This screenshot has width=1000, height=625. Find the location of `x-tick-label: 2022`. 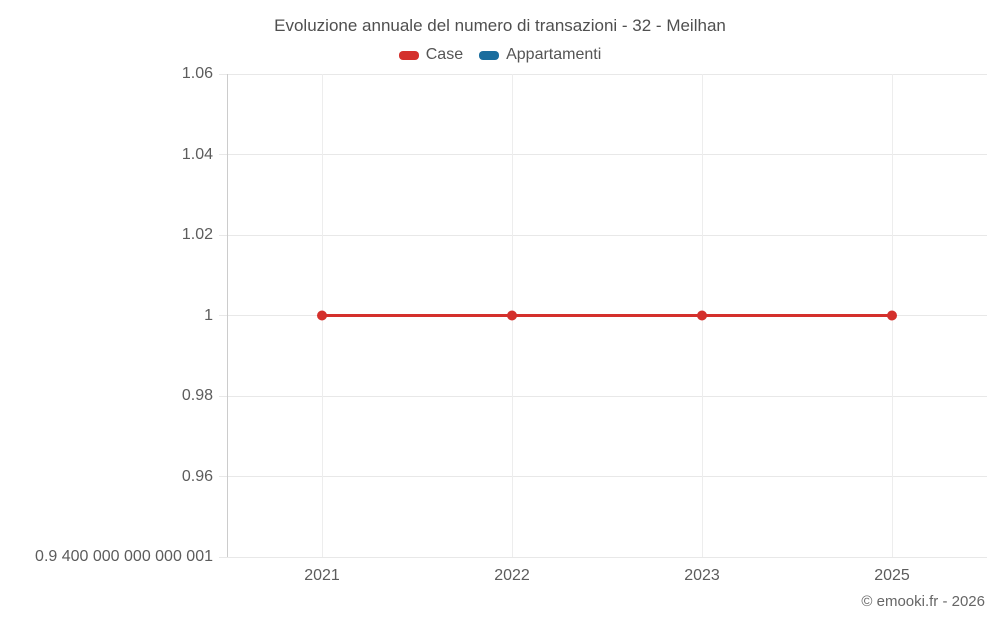

x-tick-label: 2022 is located at coordinates (512, 575).